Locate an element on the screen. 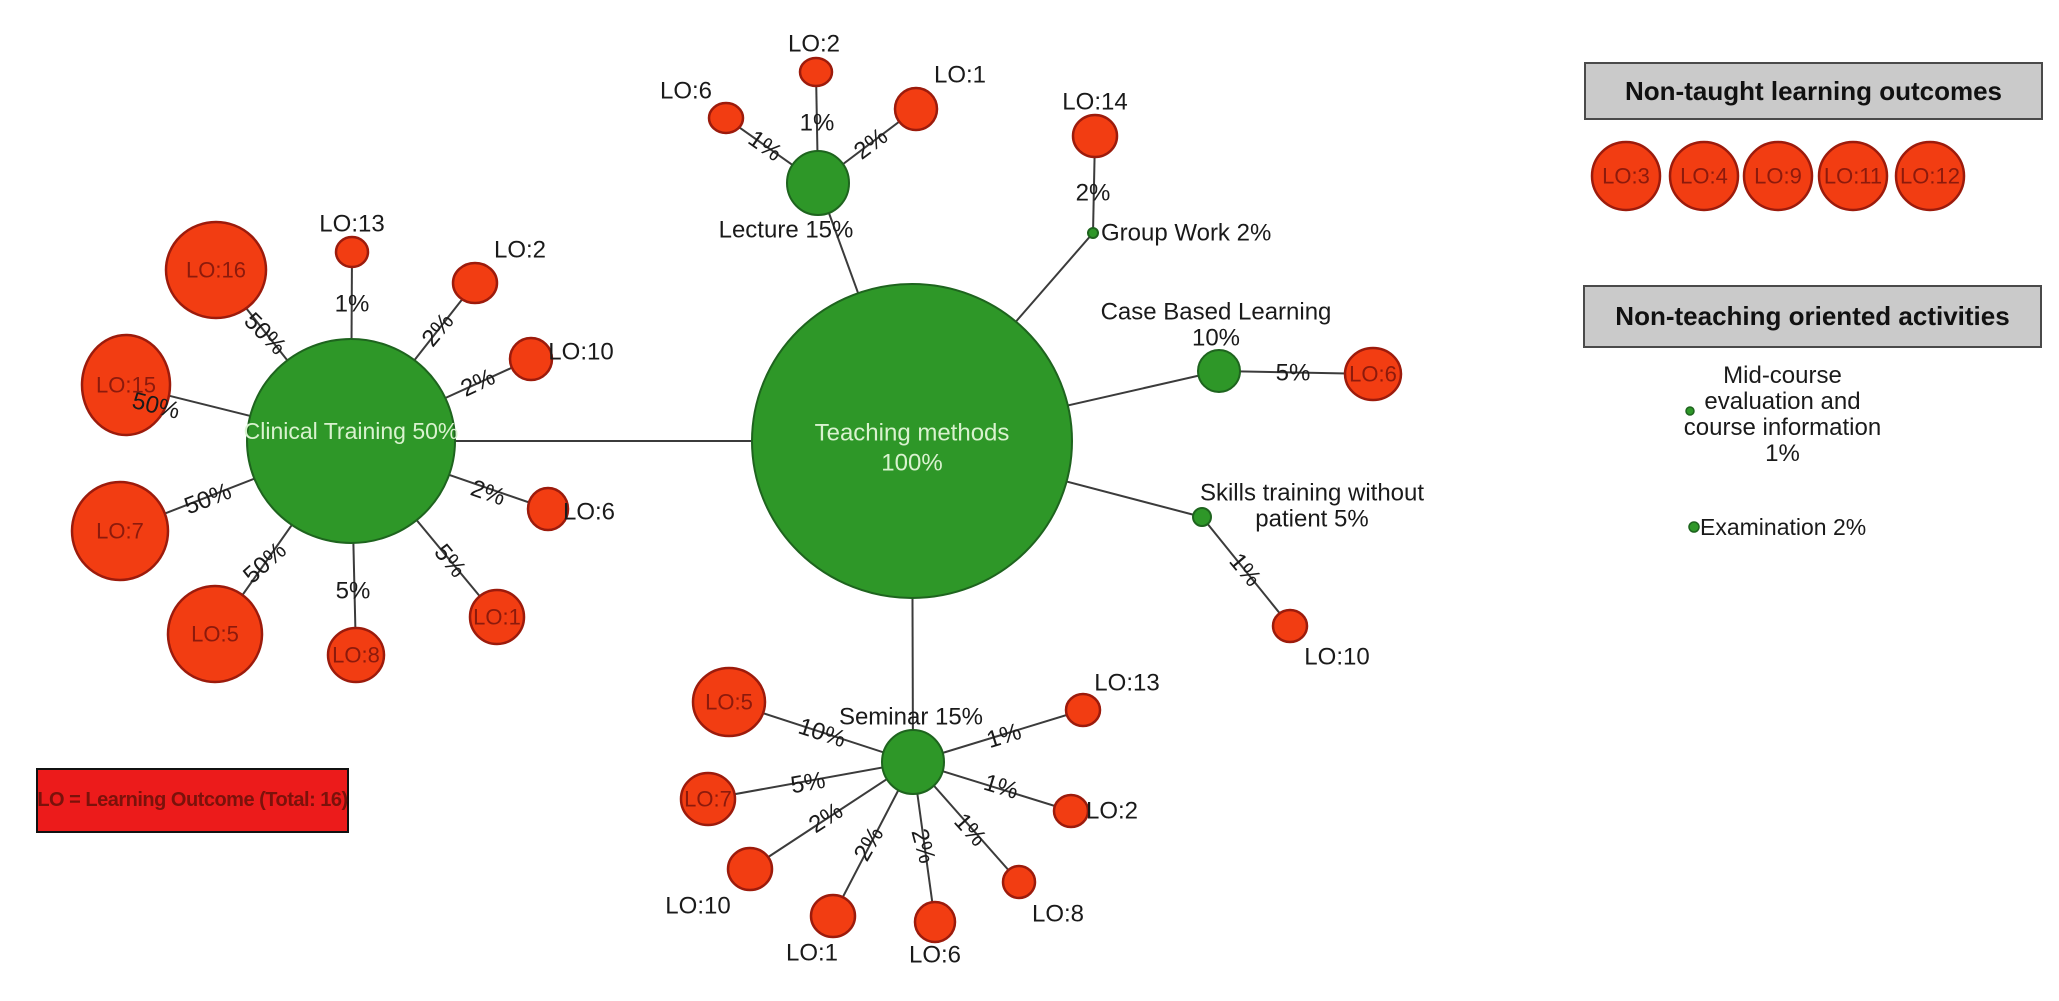 The width and height of the screenshot is (2059, 1001). node-c6c is located at coordinates (548, 509).